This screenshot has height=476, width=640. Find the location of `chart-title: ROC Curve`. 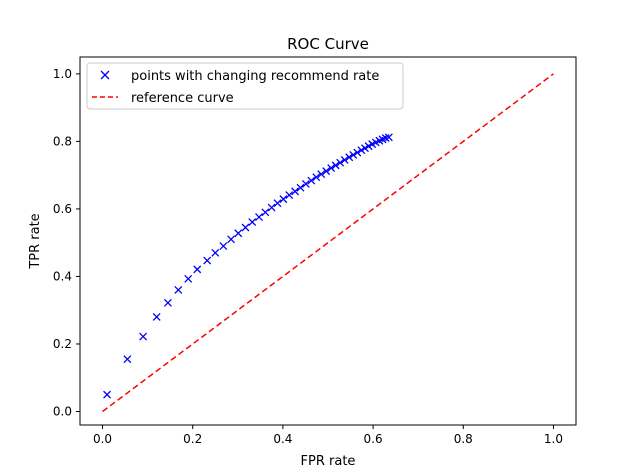

chart-title: ROC Curve is located at coordinates (328, 44).